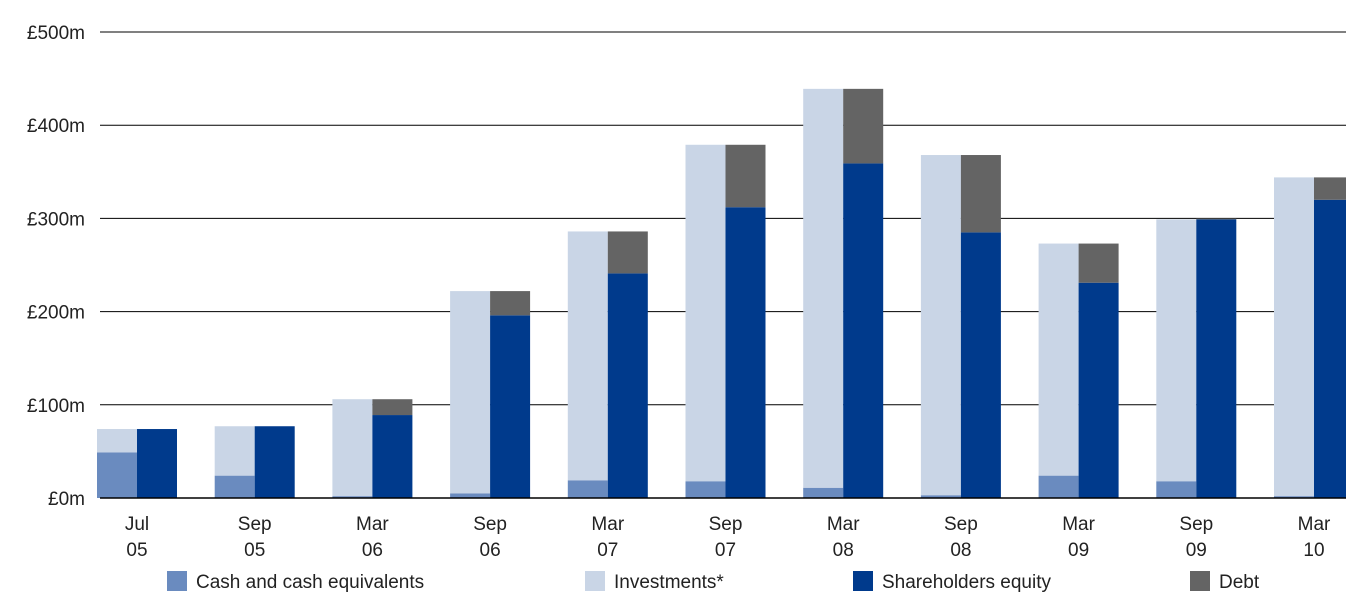 The height and width of the screenshot is (596, 1346). I want to click on x-tick-label: Mar 07, so click(607, 537).